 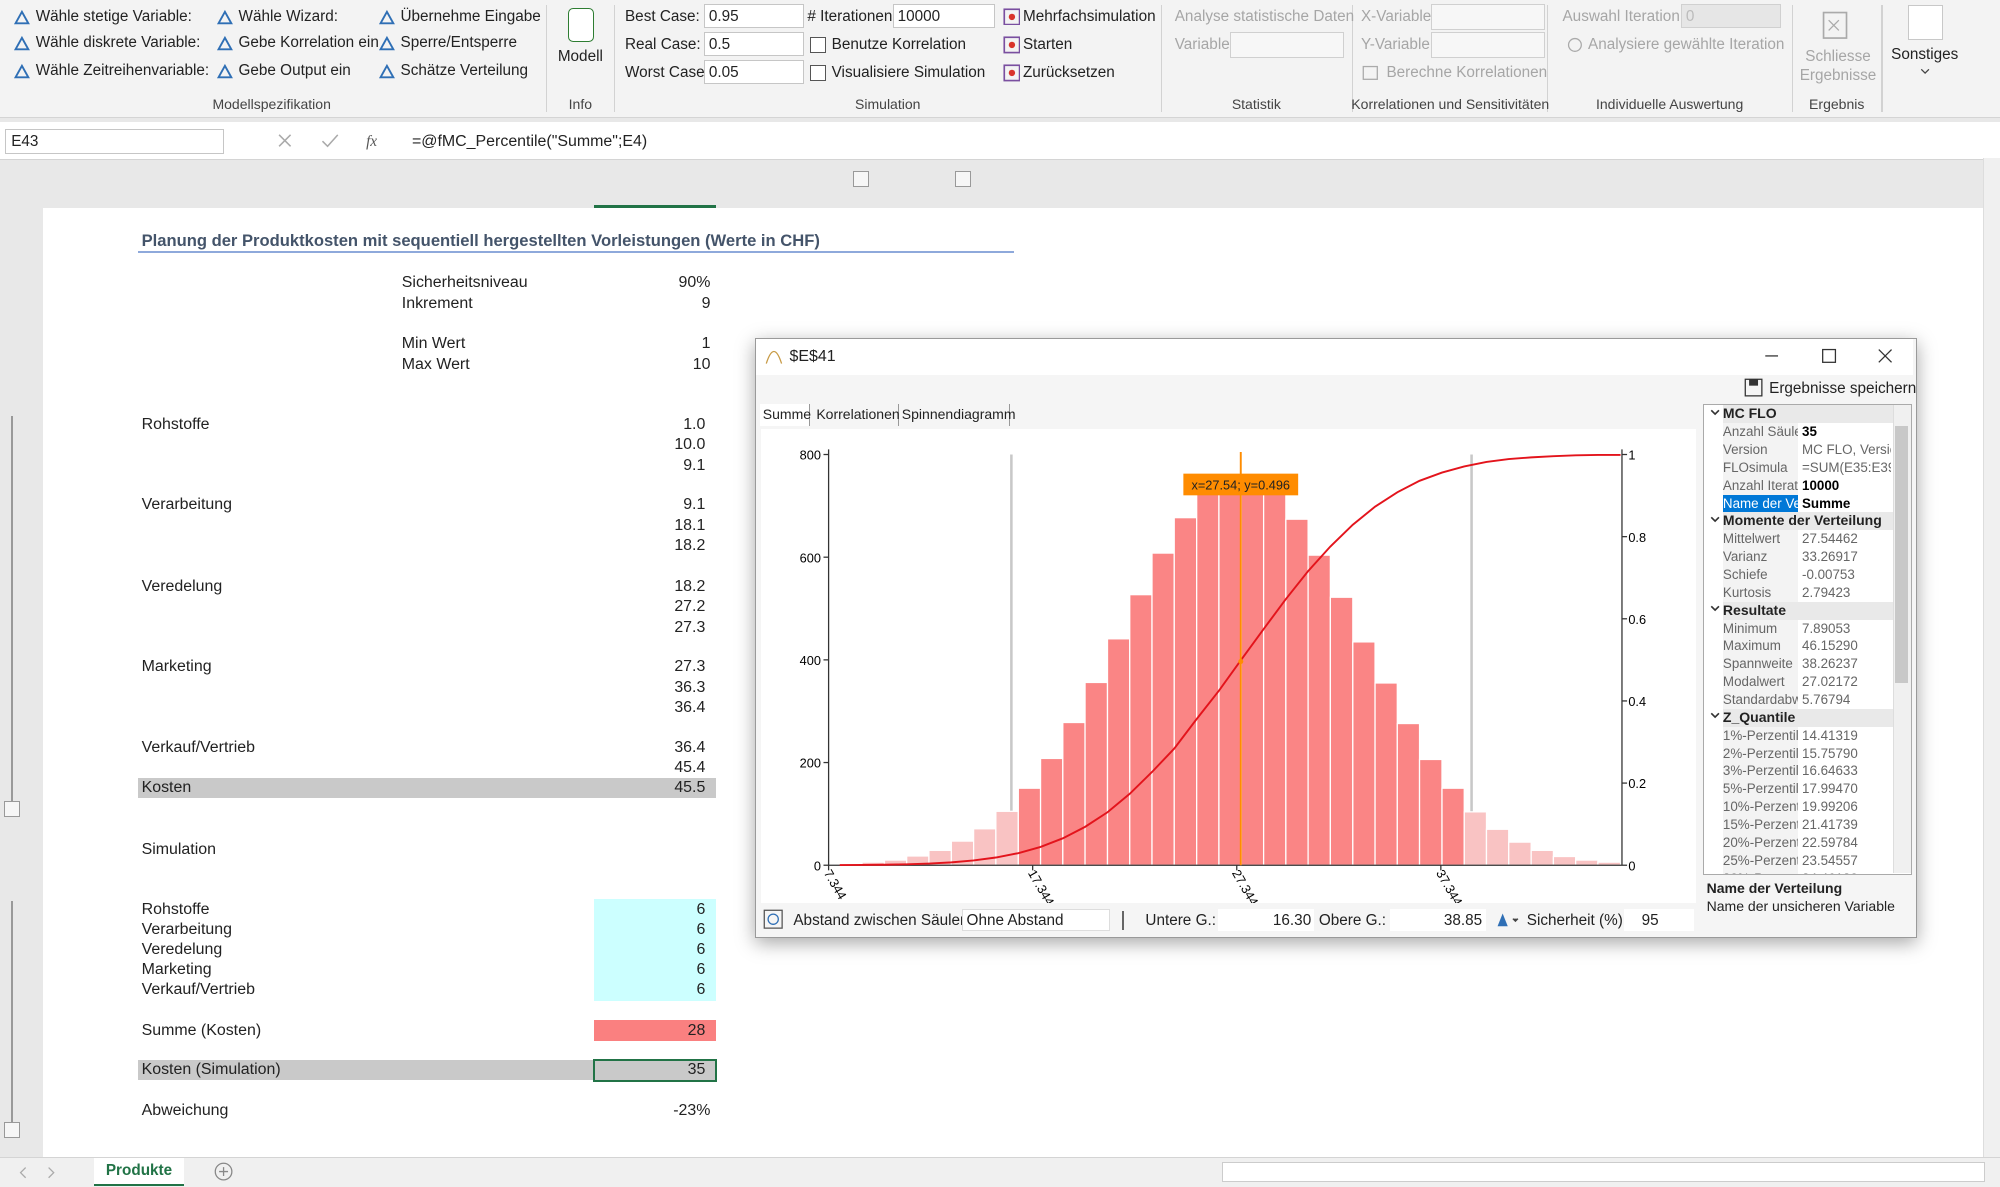 What do you see at coordinates (957, 415) in the screenshot?
I see `tab: Spinnendiagramm` at bounding box center [957, 415].